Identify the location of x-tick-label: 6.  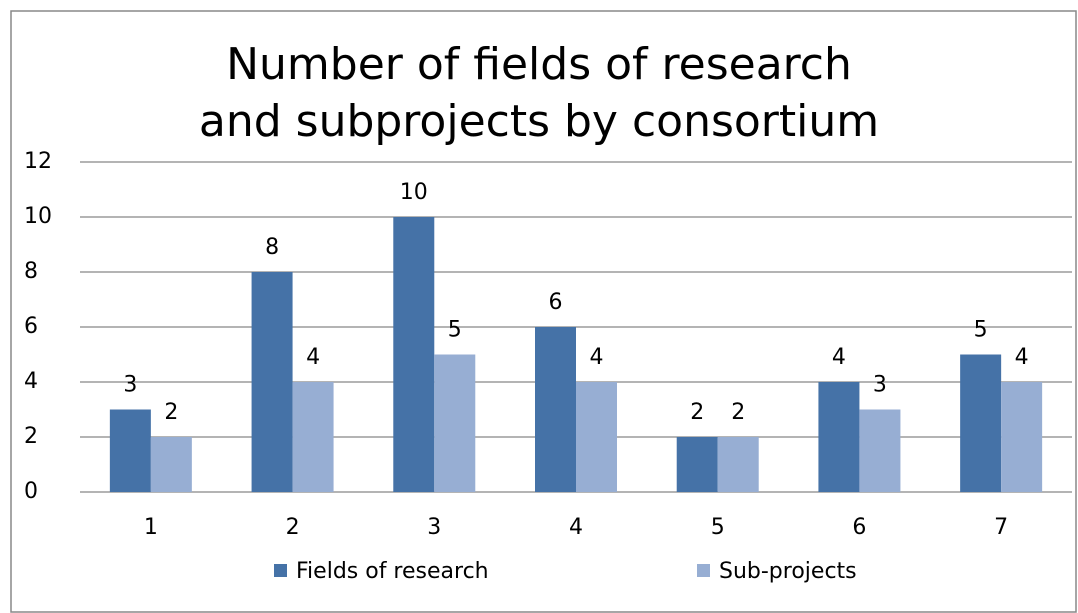
(859, 527).